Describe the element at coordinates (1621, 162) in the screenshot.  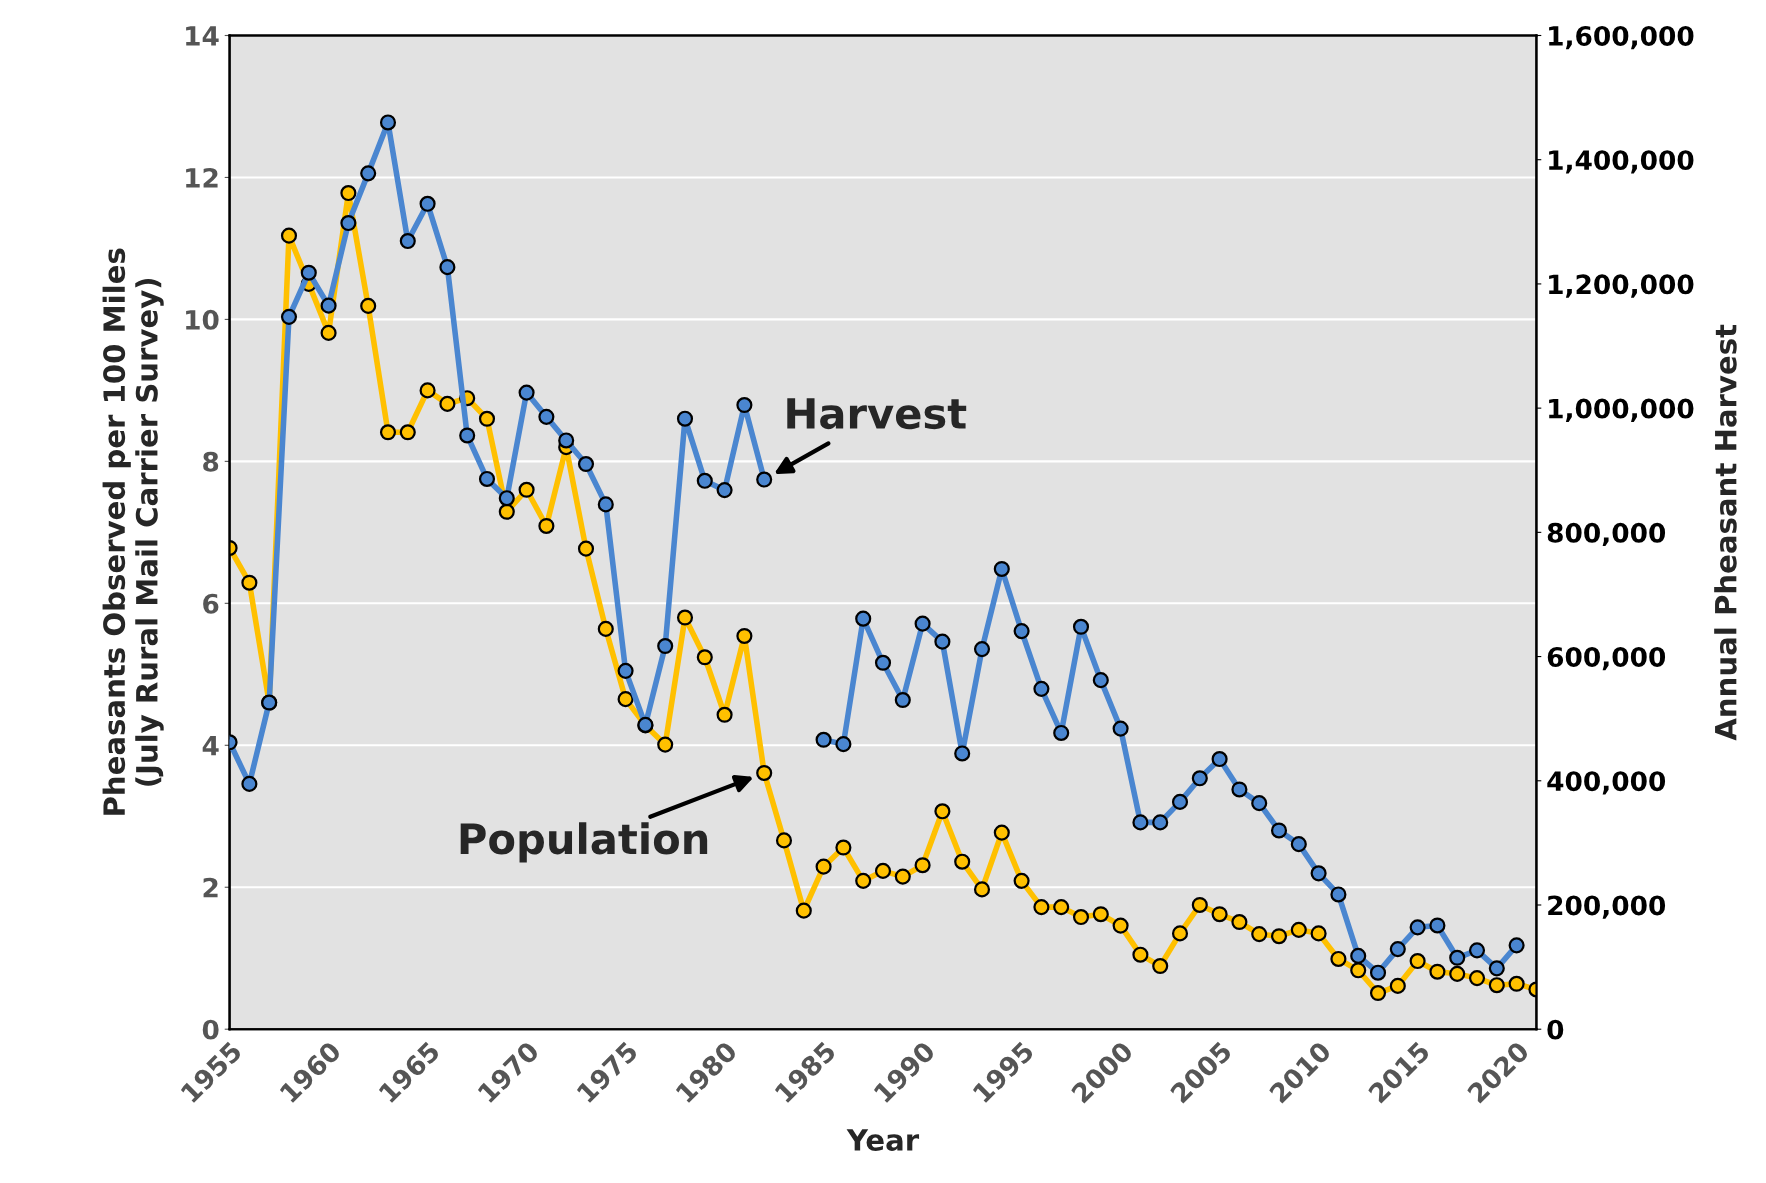
I see `y2-tick-label: 1,400,000` at that location.